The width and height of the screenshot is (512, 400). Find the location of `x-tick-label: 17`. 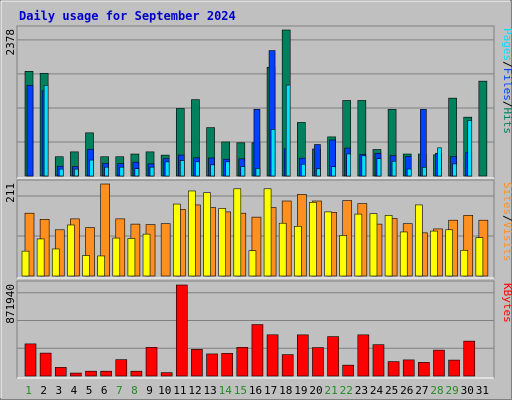

x-tick-label: 17 is located at coordinates (270, 390).